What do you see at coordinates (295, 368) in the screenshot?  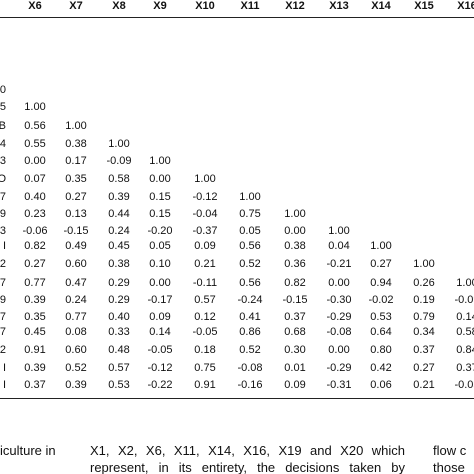 I see `cell: 0.01` at bounding box center [295, 368].